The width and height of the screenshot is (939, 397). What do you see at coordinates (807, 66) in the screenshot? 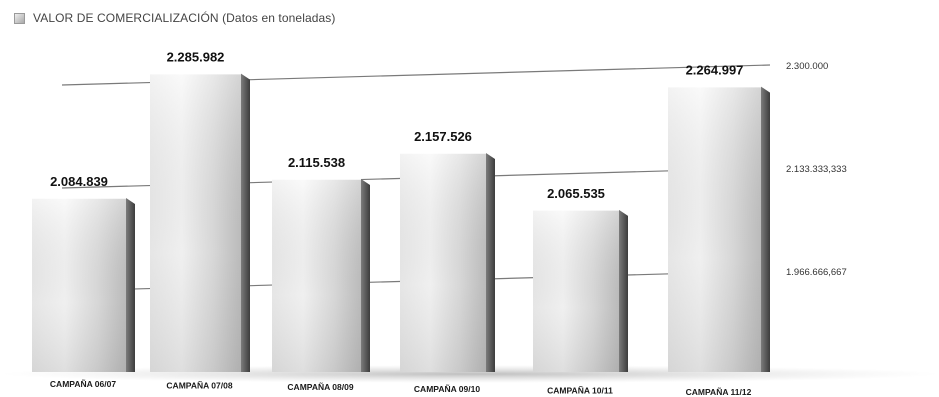
I see `y-tick-label-0: 2.300.000` at bounding box center [807, 66].